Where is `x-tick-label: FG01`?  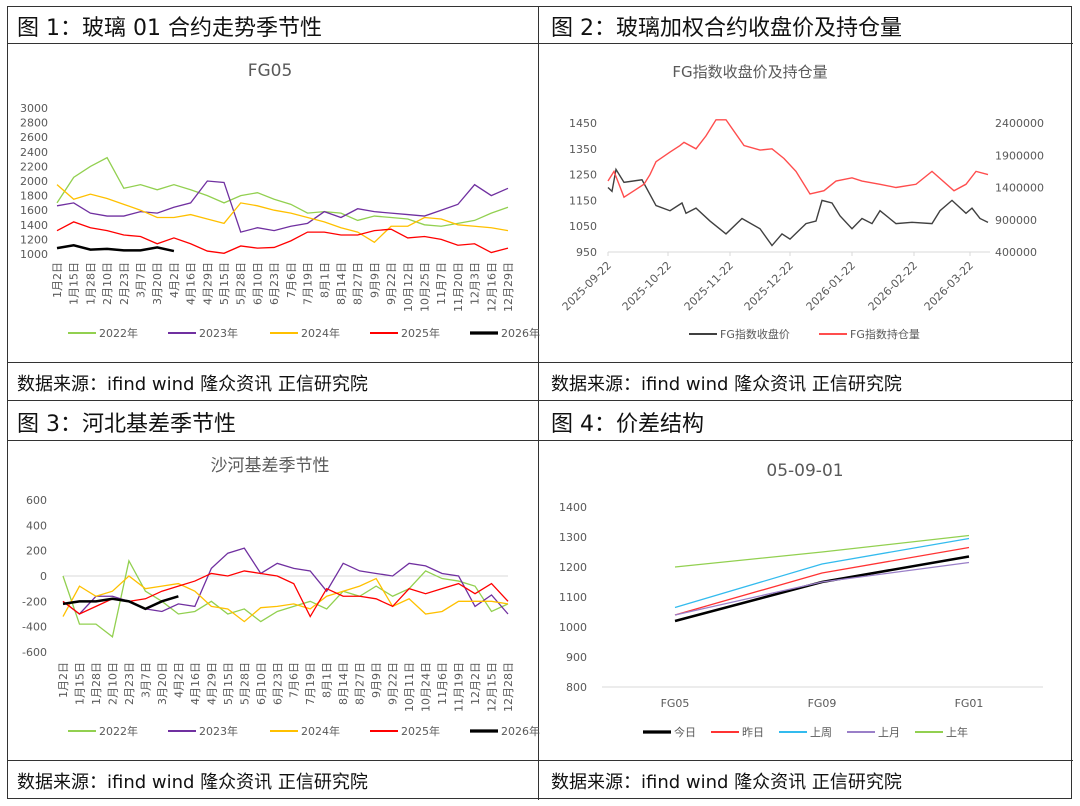 x-tick-label: FG01 is located at coordinates (969, 703).